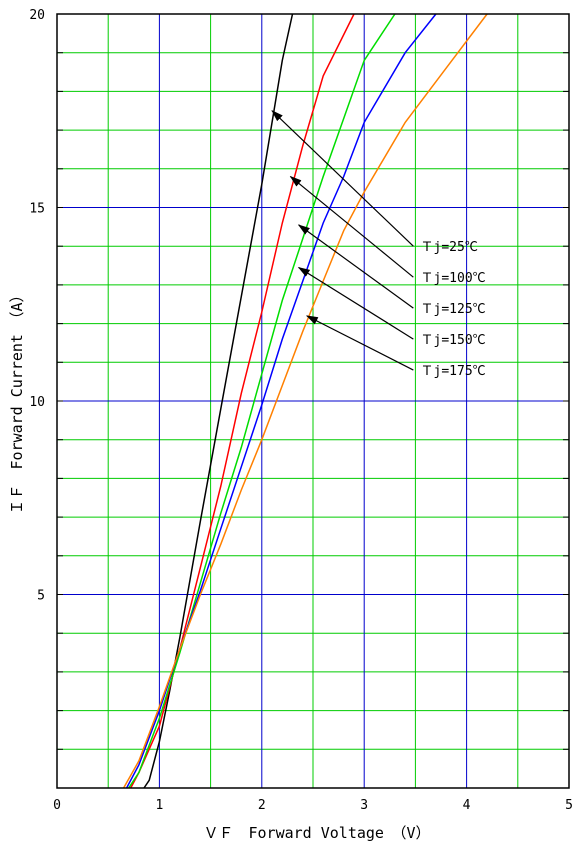  What do you see at coordinates (41, 596) in the screenshot?
I see `y-tick-label: 5` at bounding box center [41, 596].